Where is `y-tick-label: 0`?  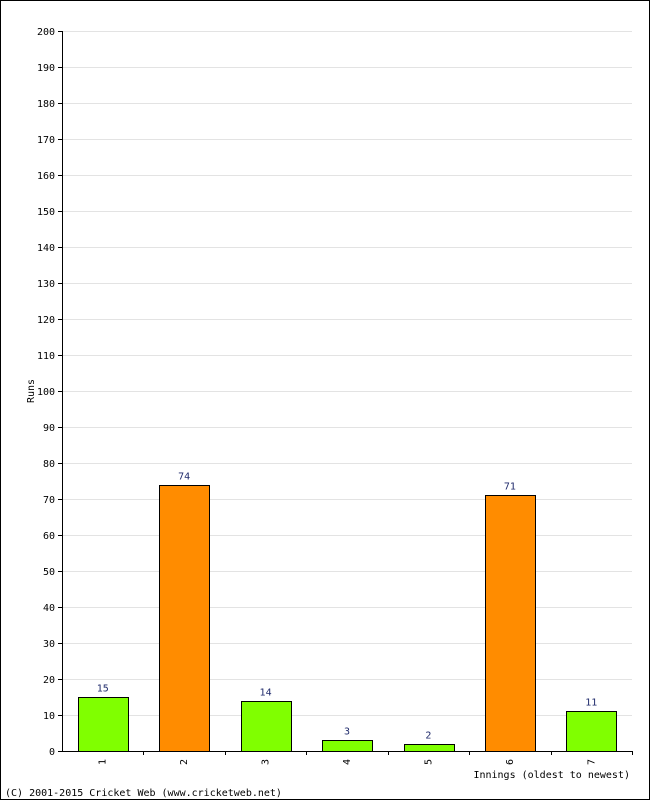
y-tick-label: 0 is located at coordinates (52, 752).